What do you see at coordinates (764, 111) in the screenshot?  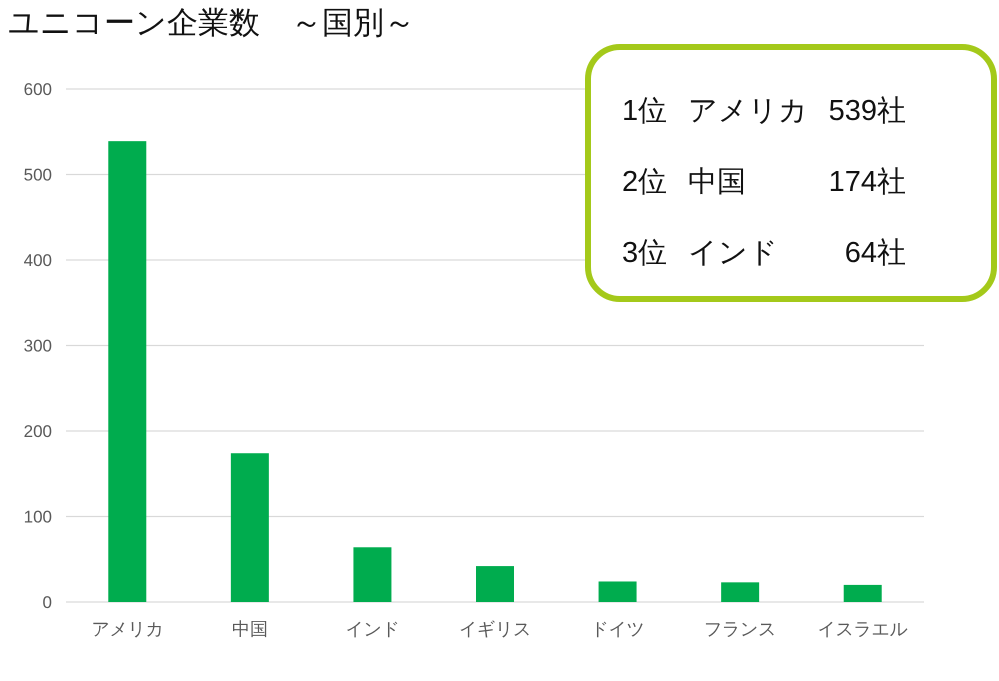 I see `annotation: 1位 アメリカ 539社` at bounding box center [764, 111].